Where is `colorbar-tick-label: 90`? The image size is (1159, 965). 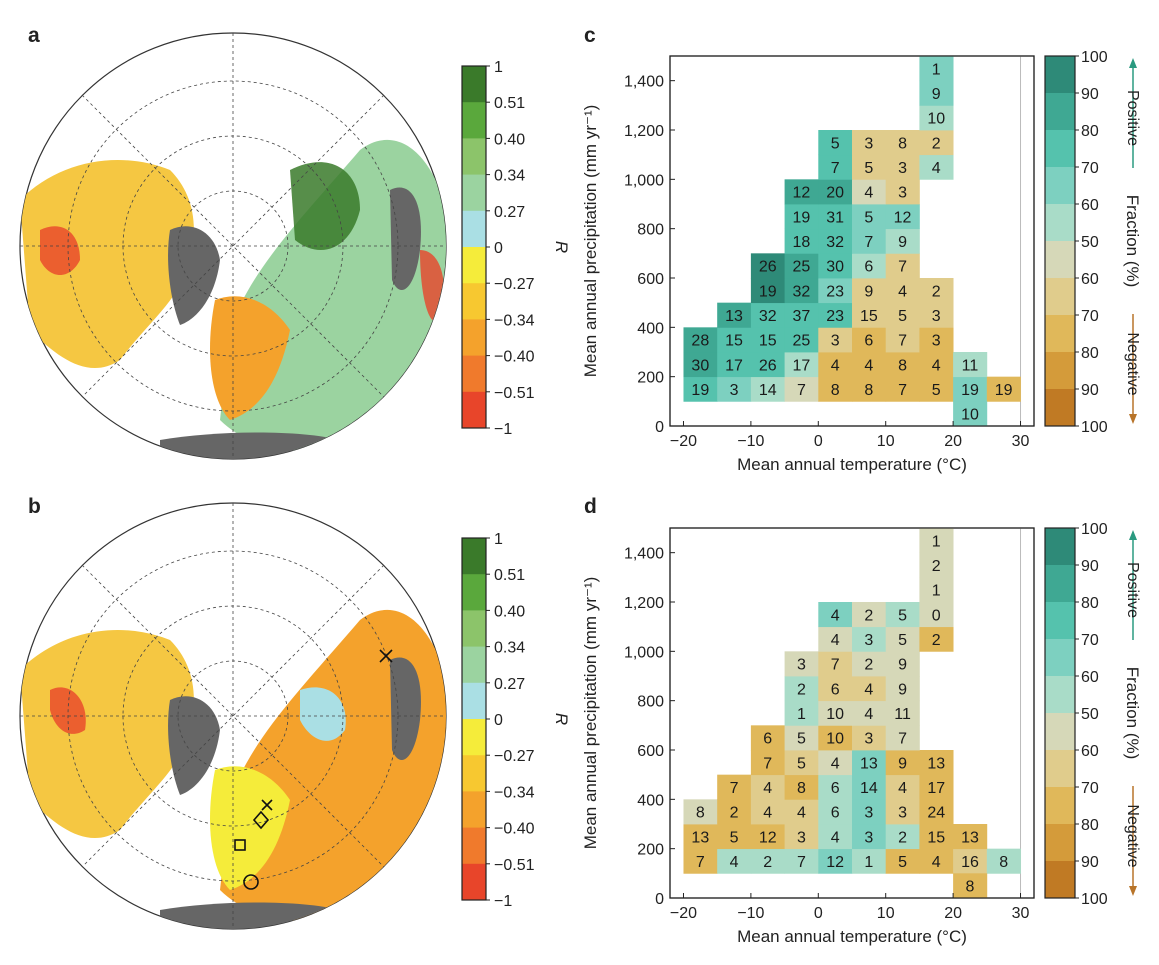 colorbar-tick-label: 90 is located at coordinates (1090, 94).